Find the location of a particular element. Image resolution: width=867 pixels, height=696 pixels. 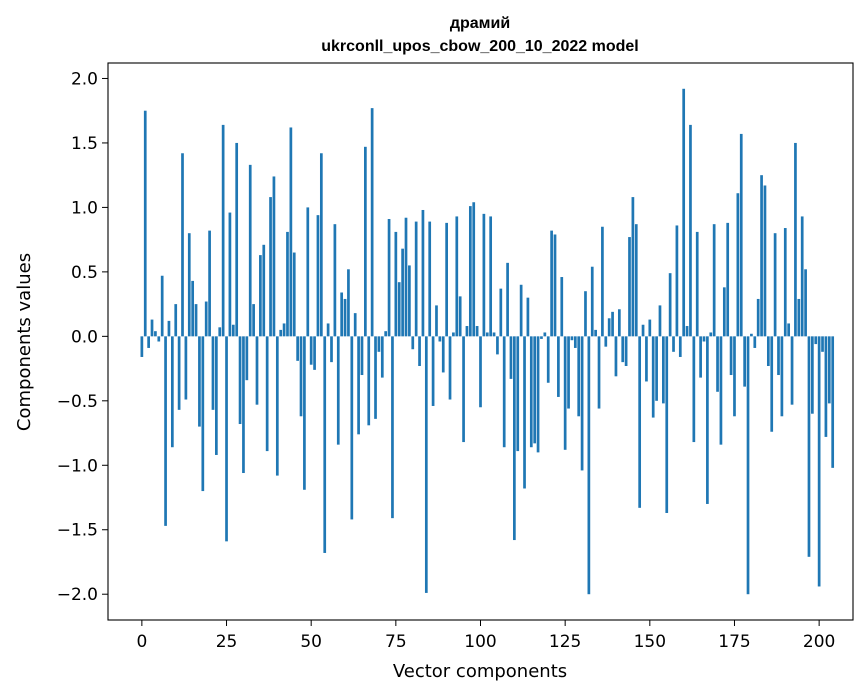

y-tick-label: −2.0 is located at coordinates (77, 595).